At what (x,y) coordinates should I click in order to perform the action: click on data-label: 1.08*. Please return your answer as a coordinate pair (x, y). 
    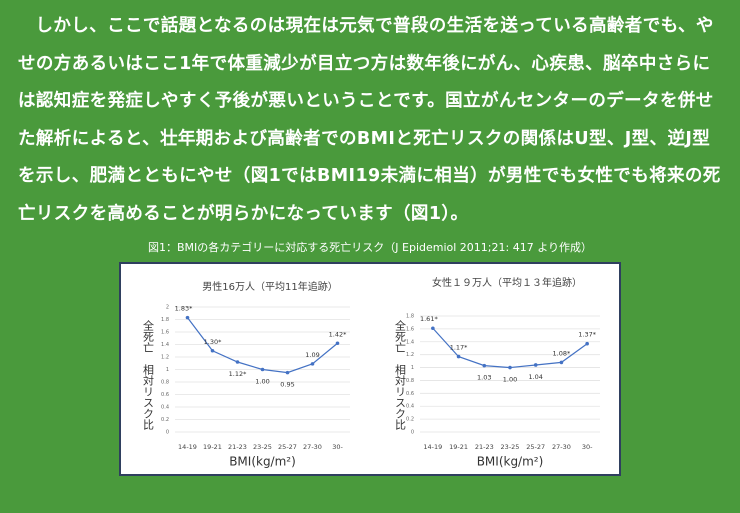
    Looking at the image, I should click on (562, 353).